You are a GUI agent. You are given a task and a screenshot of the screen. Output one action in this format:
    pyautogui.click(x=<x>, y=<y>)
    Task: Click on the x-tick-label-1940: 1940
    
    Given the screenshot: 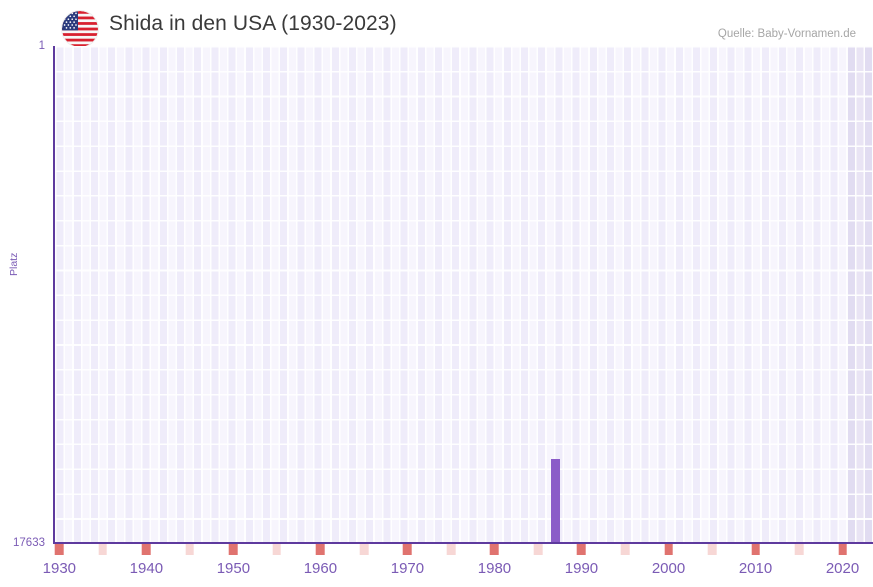 What is the action you would take?
    pyautogui.click(x=146, y=568)
    